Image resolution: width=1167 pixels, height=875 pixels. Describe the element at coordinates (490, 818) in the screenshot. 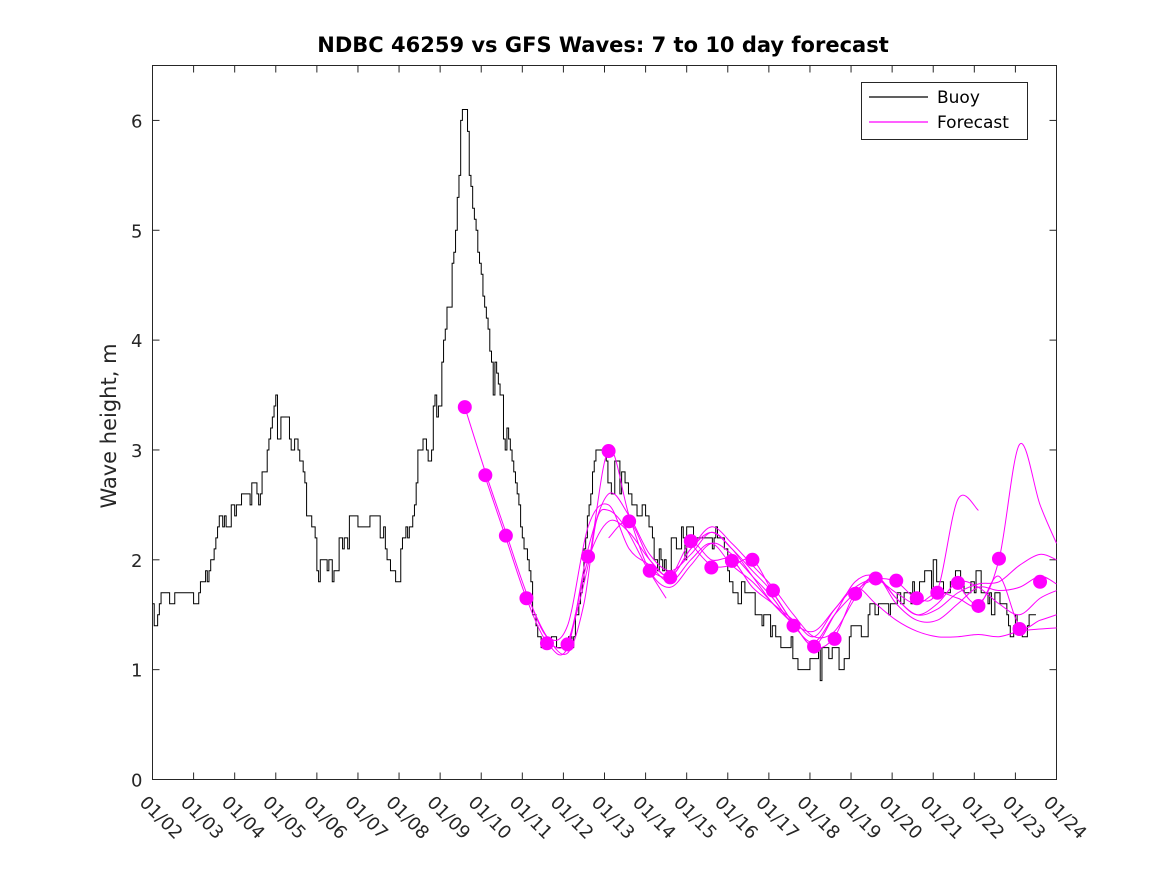

I see `x-tick-label: 01/10` at that location.